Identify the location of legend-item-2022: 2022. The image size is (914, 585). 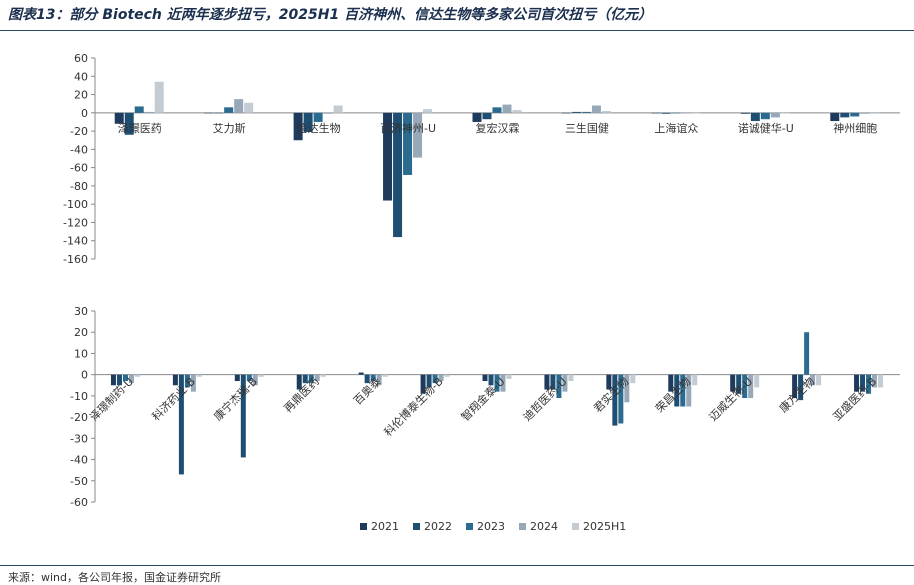
(432, 526).